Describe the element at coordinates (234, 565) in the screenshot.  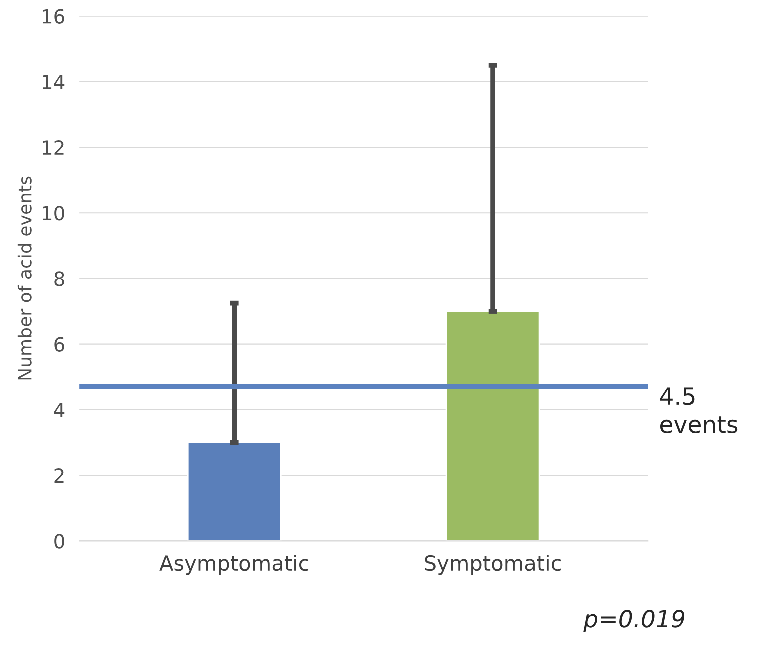
I see `x-tick-label: Asymptomatic` at that location.